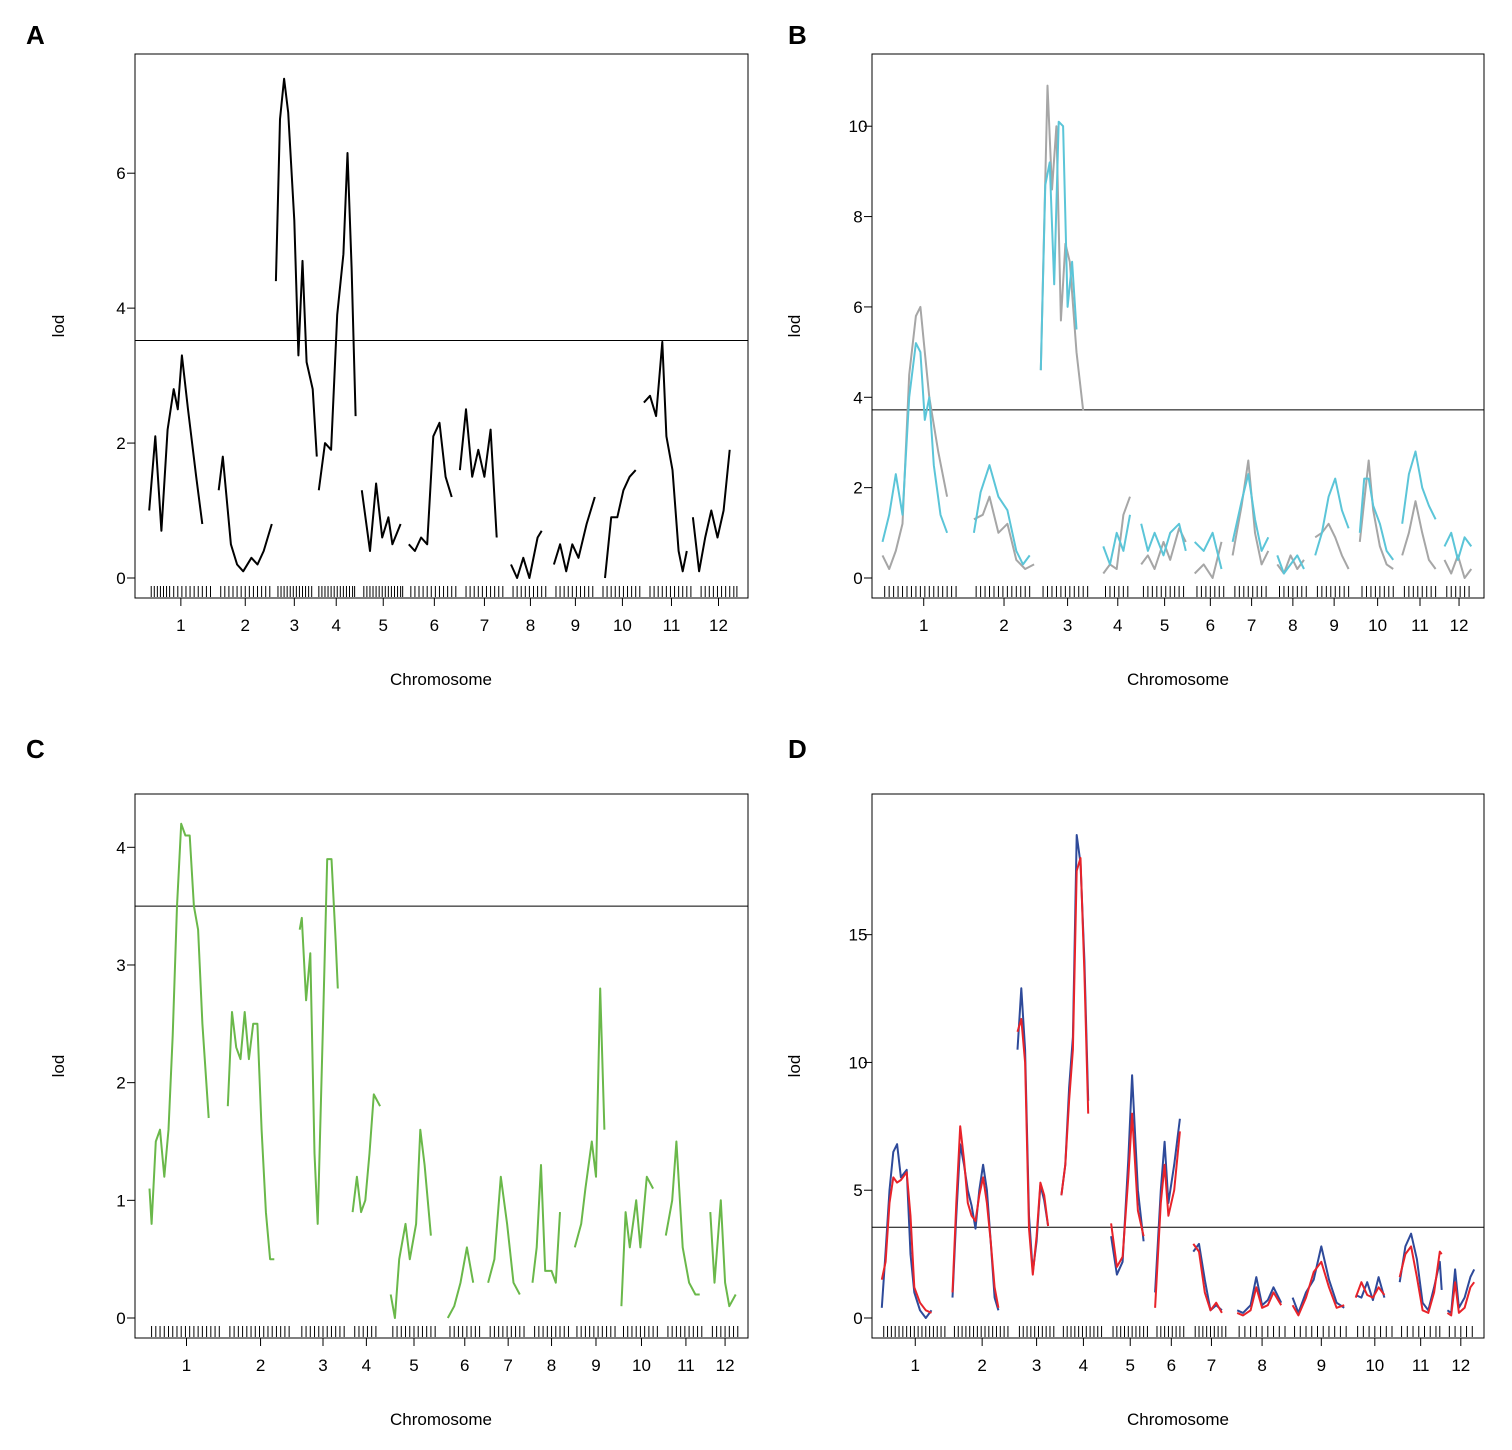  What do you see at coordinates (504, 1235) in the screenshot?
I see `lod-curve-c-lod-chr7` at bounding box center [504, 1235].